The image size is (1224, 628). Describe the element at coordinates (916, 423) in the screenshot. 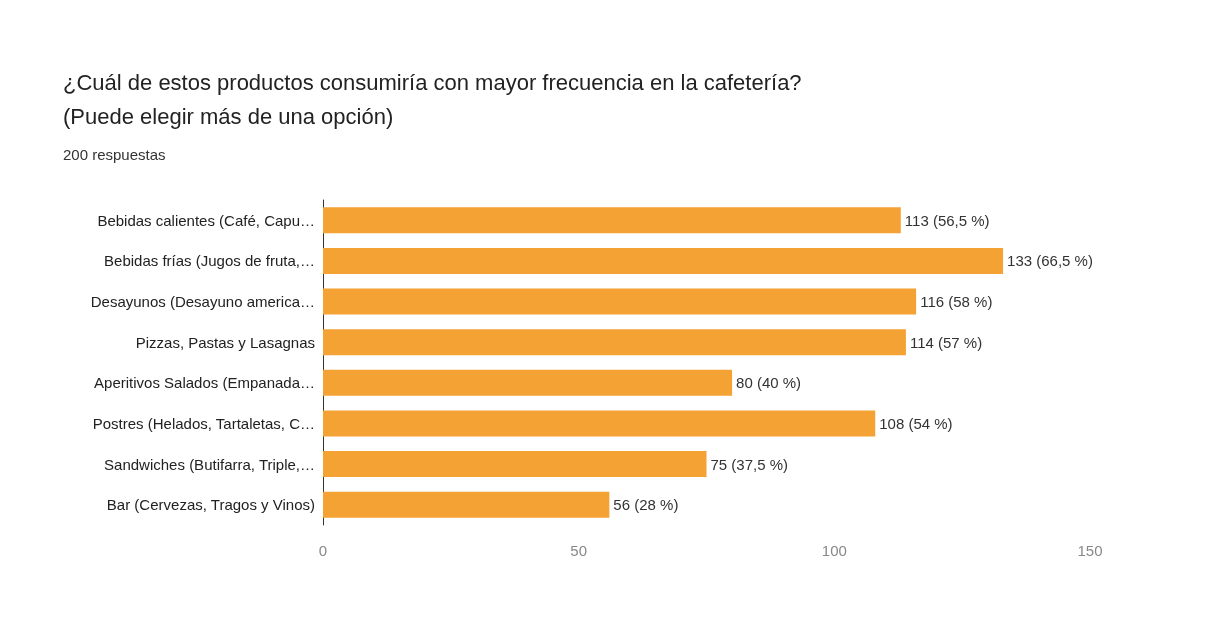

I see `data-label: 108 (54 %)` at that location.